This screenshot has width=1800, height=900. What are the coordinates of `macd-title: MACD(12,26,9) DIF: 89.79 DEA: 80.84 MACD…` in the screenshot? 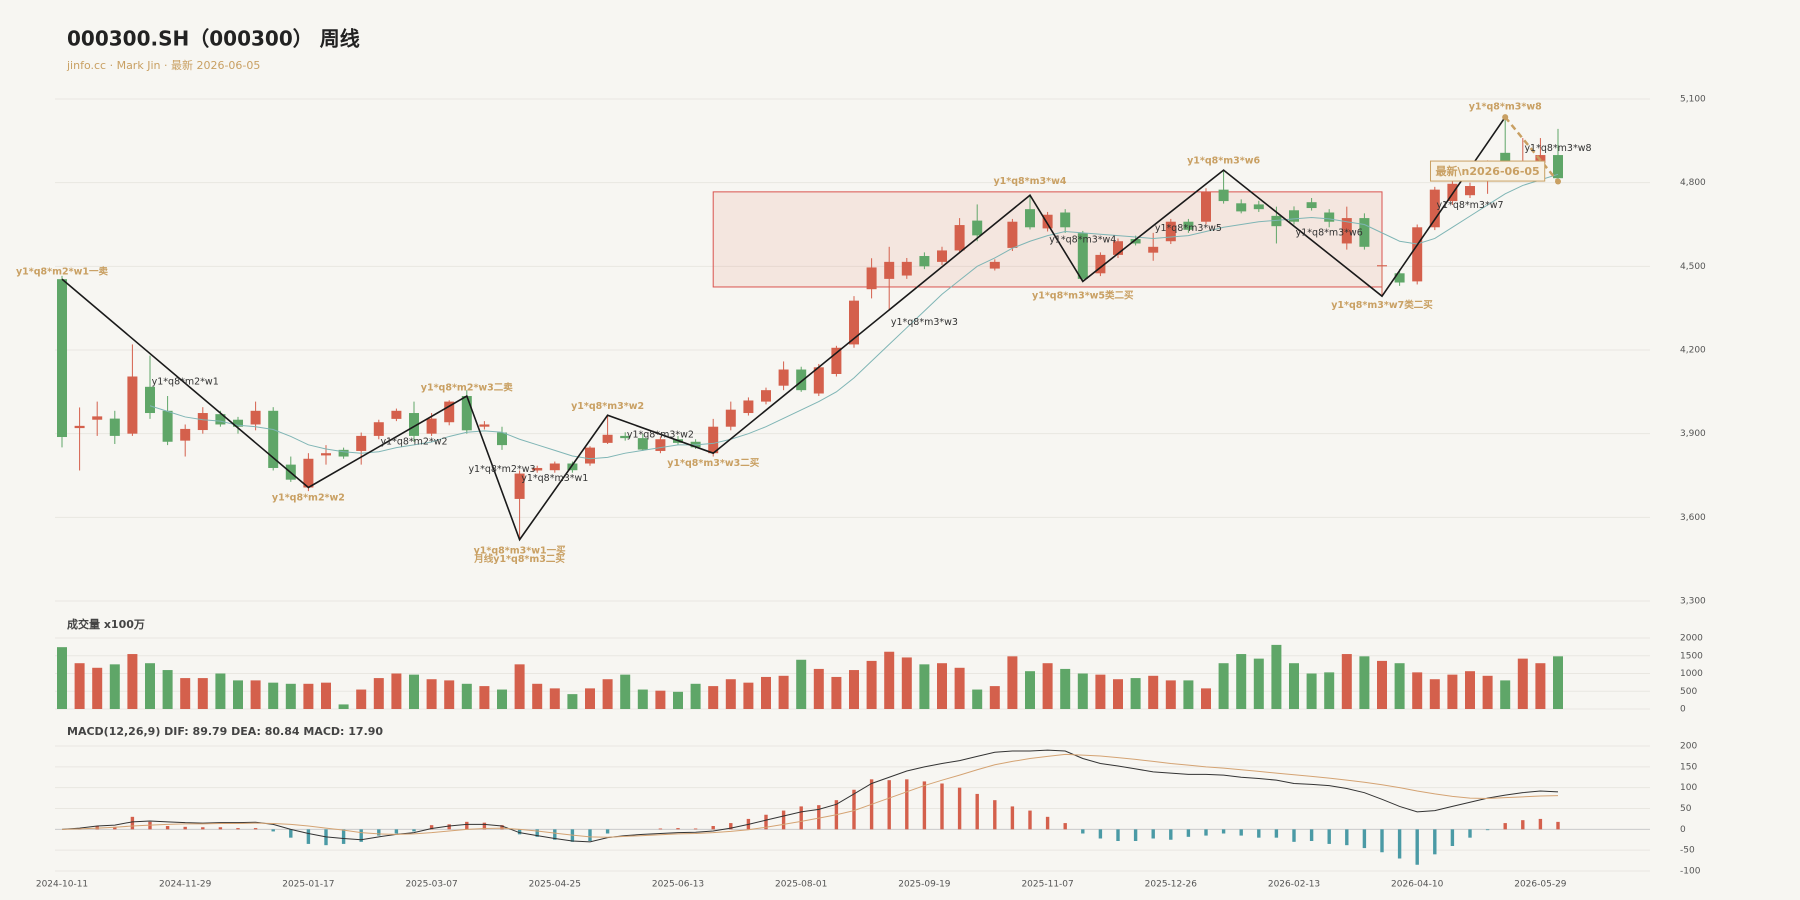 It's located at (225, 731).